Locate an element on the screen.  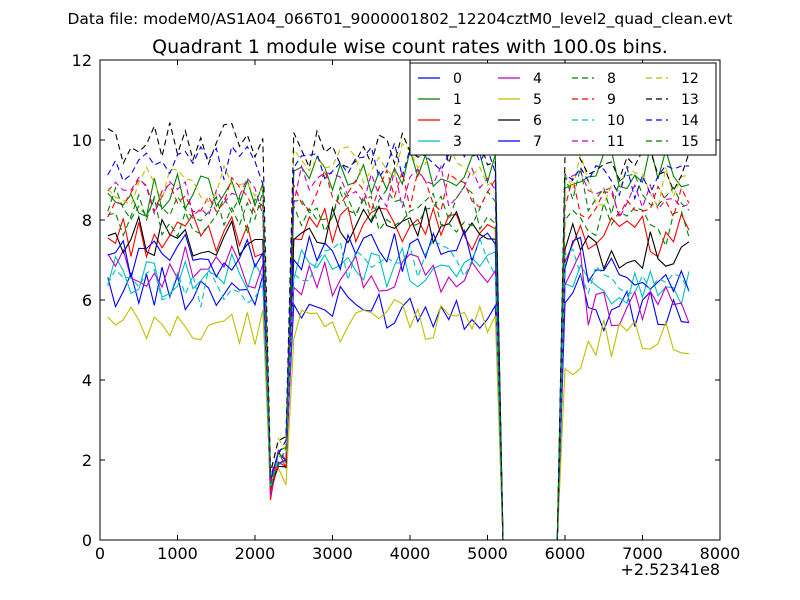
y-tick-label: 4 is located at coordinates (87, 380).